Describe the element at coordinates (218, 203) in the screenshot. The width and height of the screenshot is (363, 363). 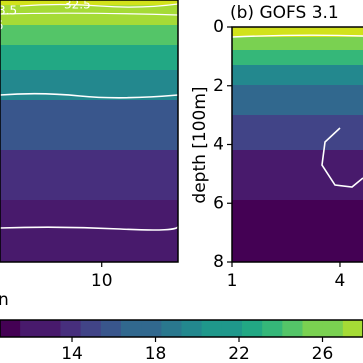
I see `y-tick-label: 6` at that location.